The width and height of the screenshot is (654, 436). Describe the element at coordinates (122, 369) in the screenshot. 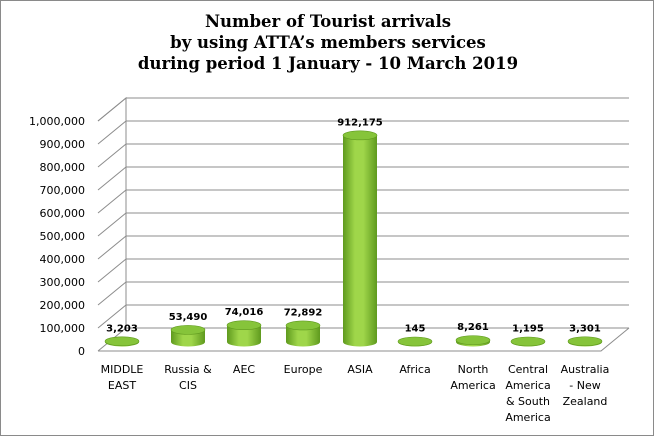

I see `category-label: MIDDLE` at that location.